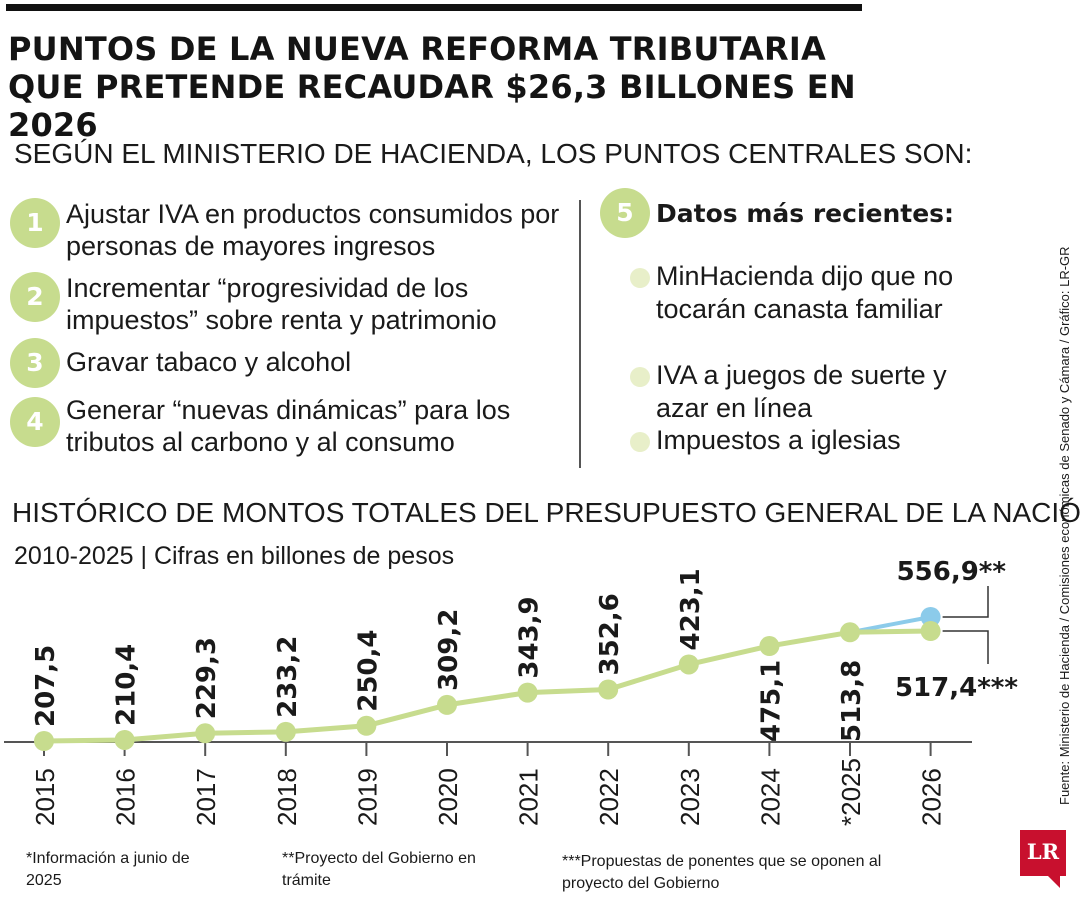  What do you see at coordinates (207, 678) in the screenshot?
I see `data-label: 229,3` at bounding box center [207, 678].